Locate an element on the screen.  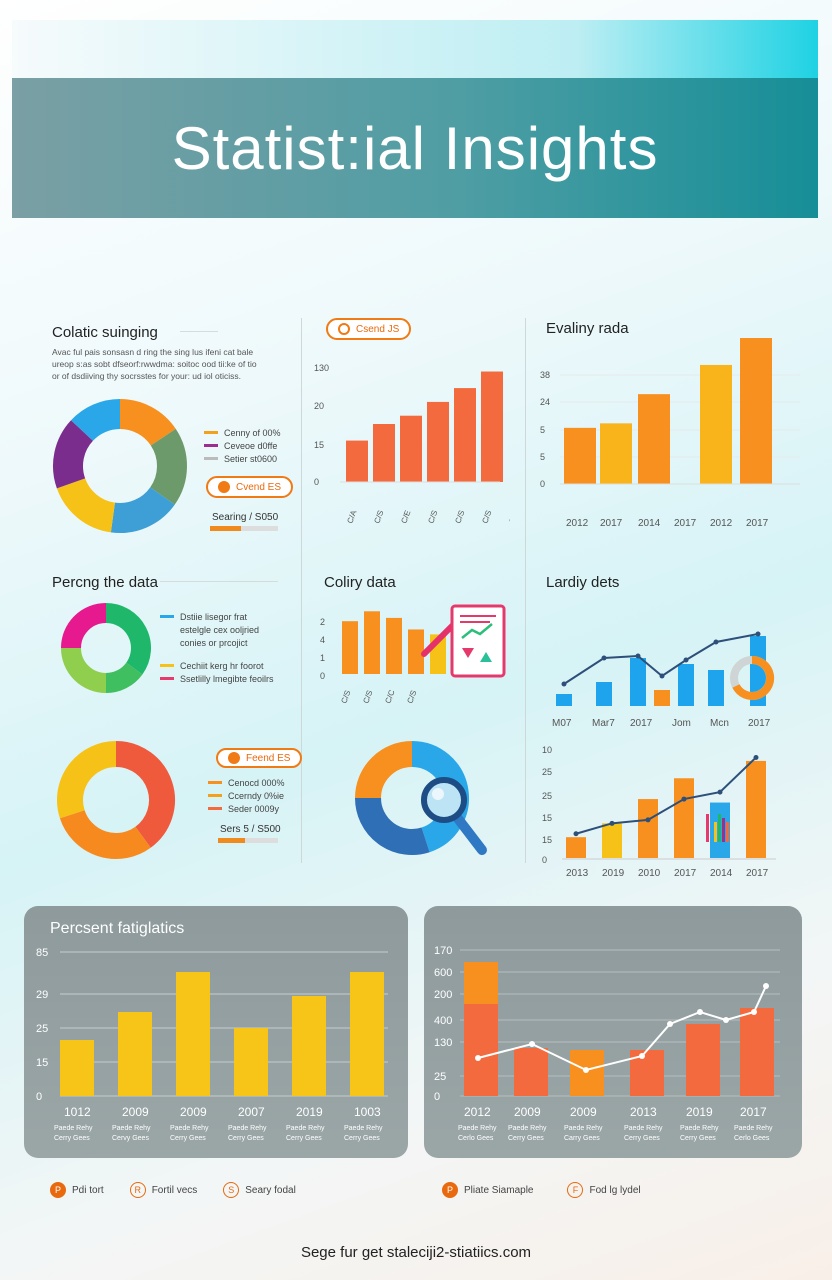
stat-pill: Cvend ES is located at coordinates (250, 487).